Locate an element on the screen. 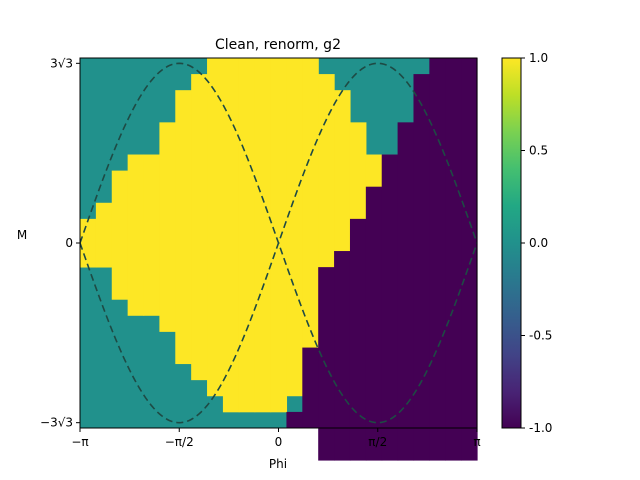 This screenshot has height=480, width=640. x-tick-label: −π/2 is located at coordinates (179, 442).